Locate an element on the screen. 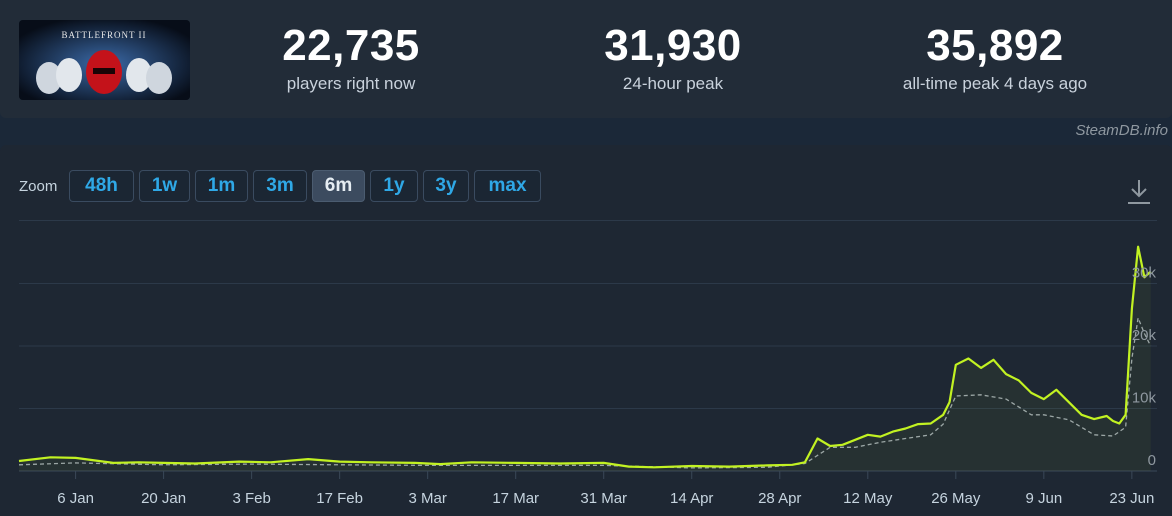 The height and width of the screenshot is (516, 1172). current-players-value: 22,735 is located at coordinates (351, 45).